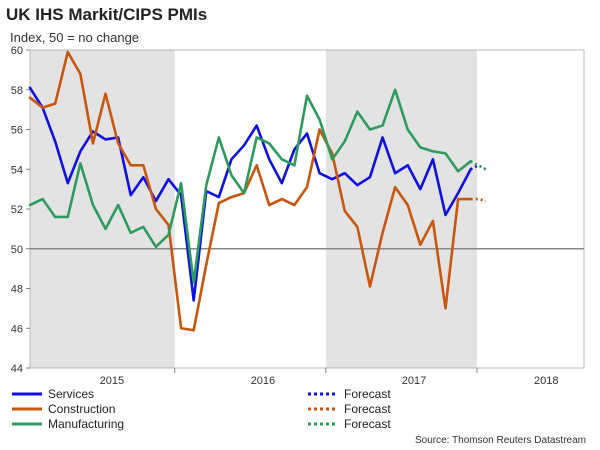 The image size is (600, 450). Describe the element at coordinates (71, 394) in the screenshot. I see `legend-label-0: Services` at that location.